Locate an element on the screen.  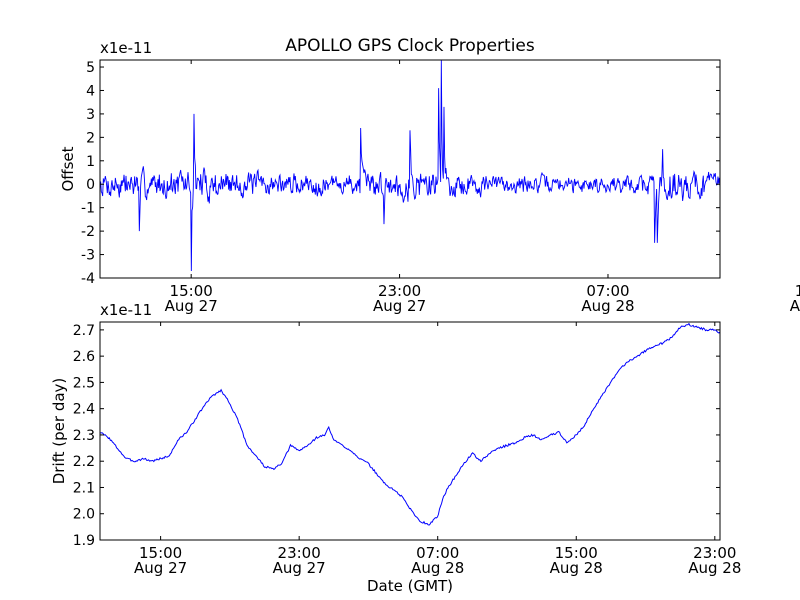
drift-y-axis-label: Drift (per day) is located at coordinates (59, 431).